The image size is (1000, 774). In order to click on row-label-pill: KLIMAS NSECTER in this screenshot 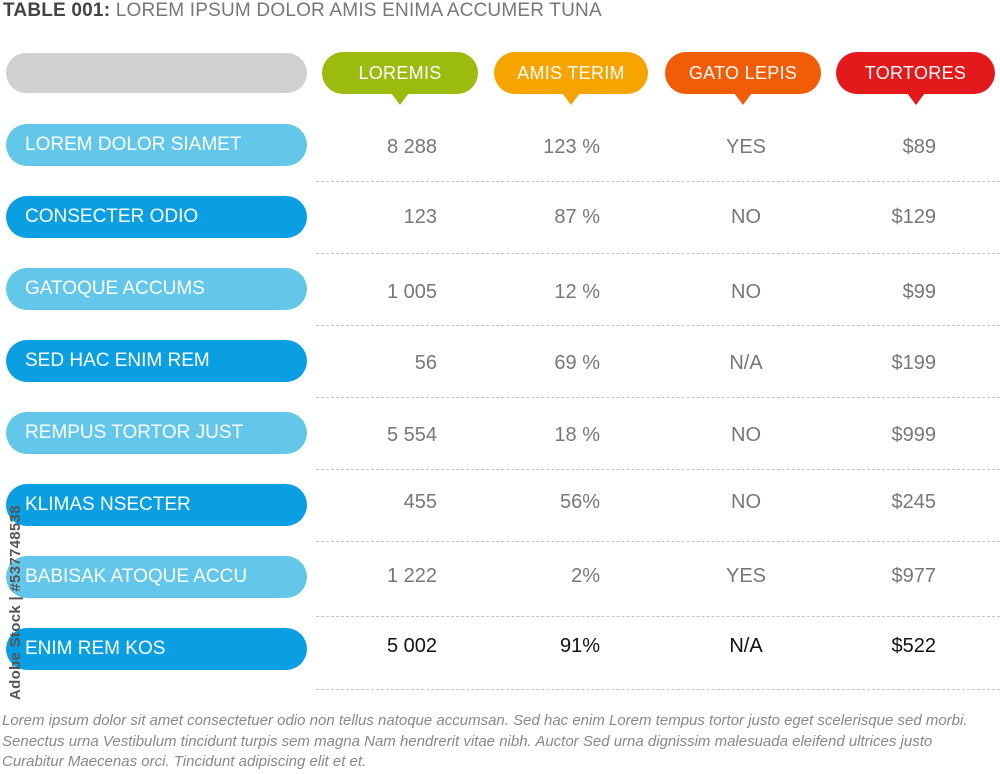, I will do `click(156, 505)`.